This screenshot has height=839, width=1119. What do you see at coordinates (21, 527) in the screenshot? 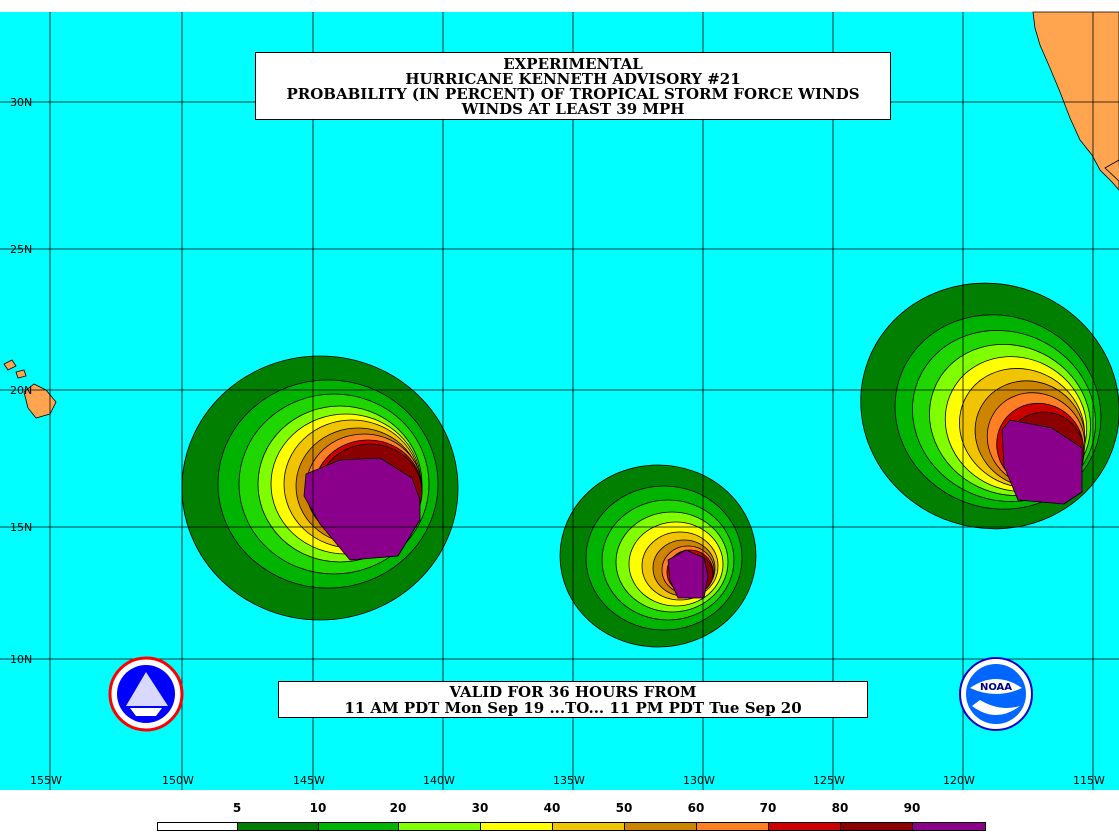
I see `lat-label: 15N` at bounding box center [21, 527].